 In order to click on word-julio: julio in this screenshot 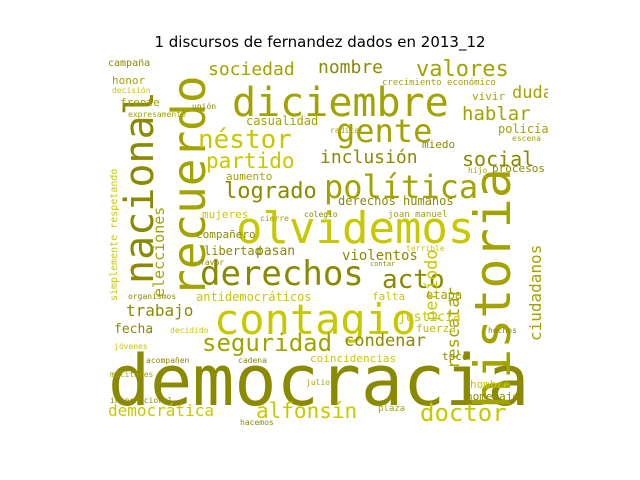, I will do `click(318, 382)`.